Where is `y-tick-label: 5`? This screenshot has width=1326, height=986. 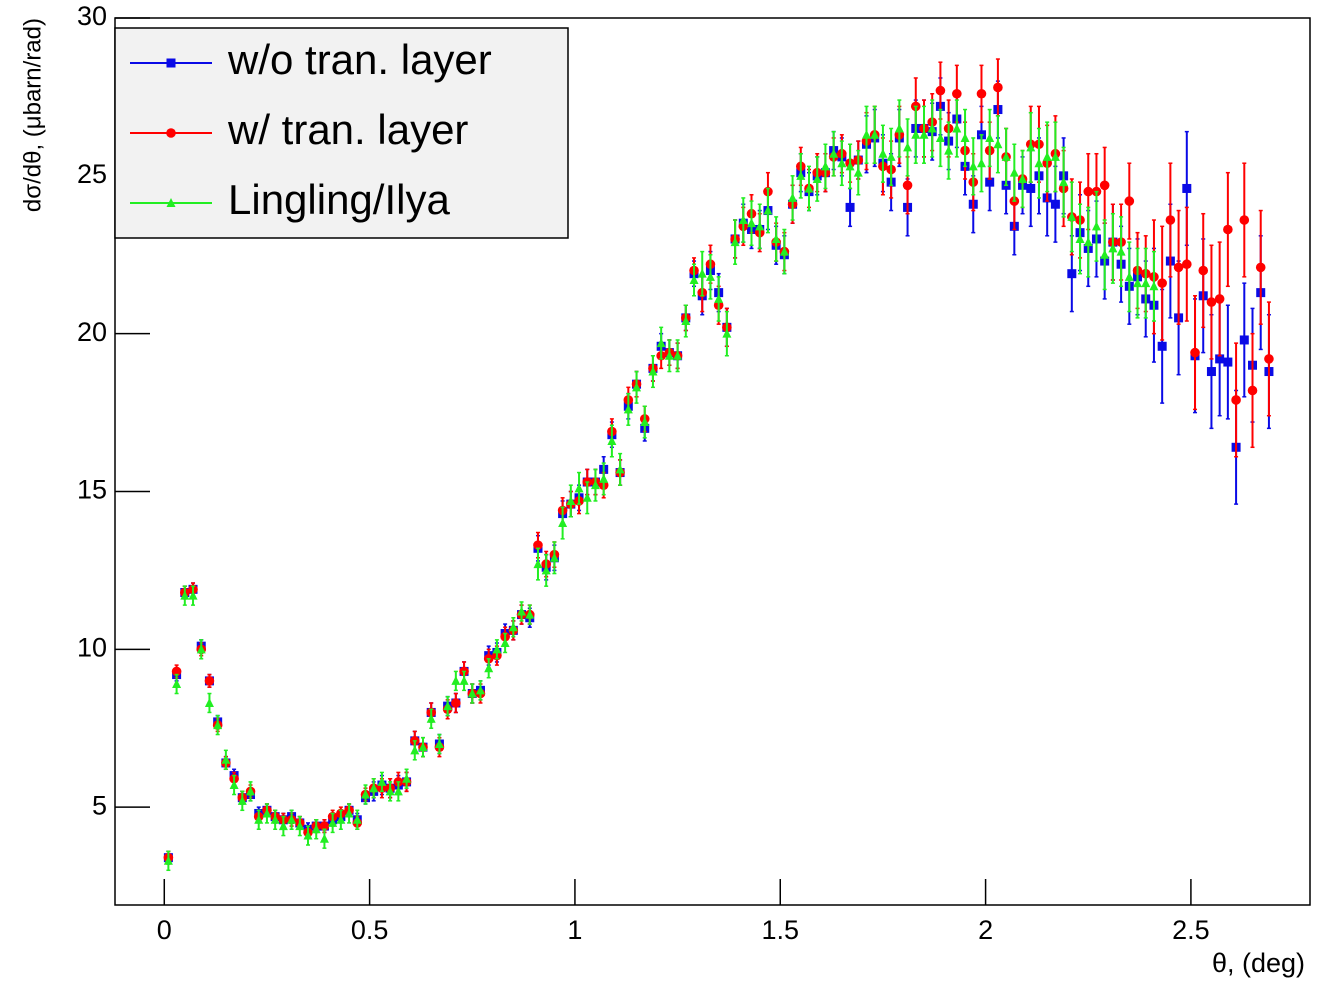 y-tick-label: 5 is located at coordinates (99, 805).